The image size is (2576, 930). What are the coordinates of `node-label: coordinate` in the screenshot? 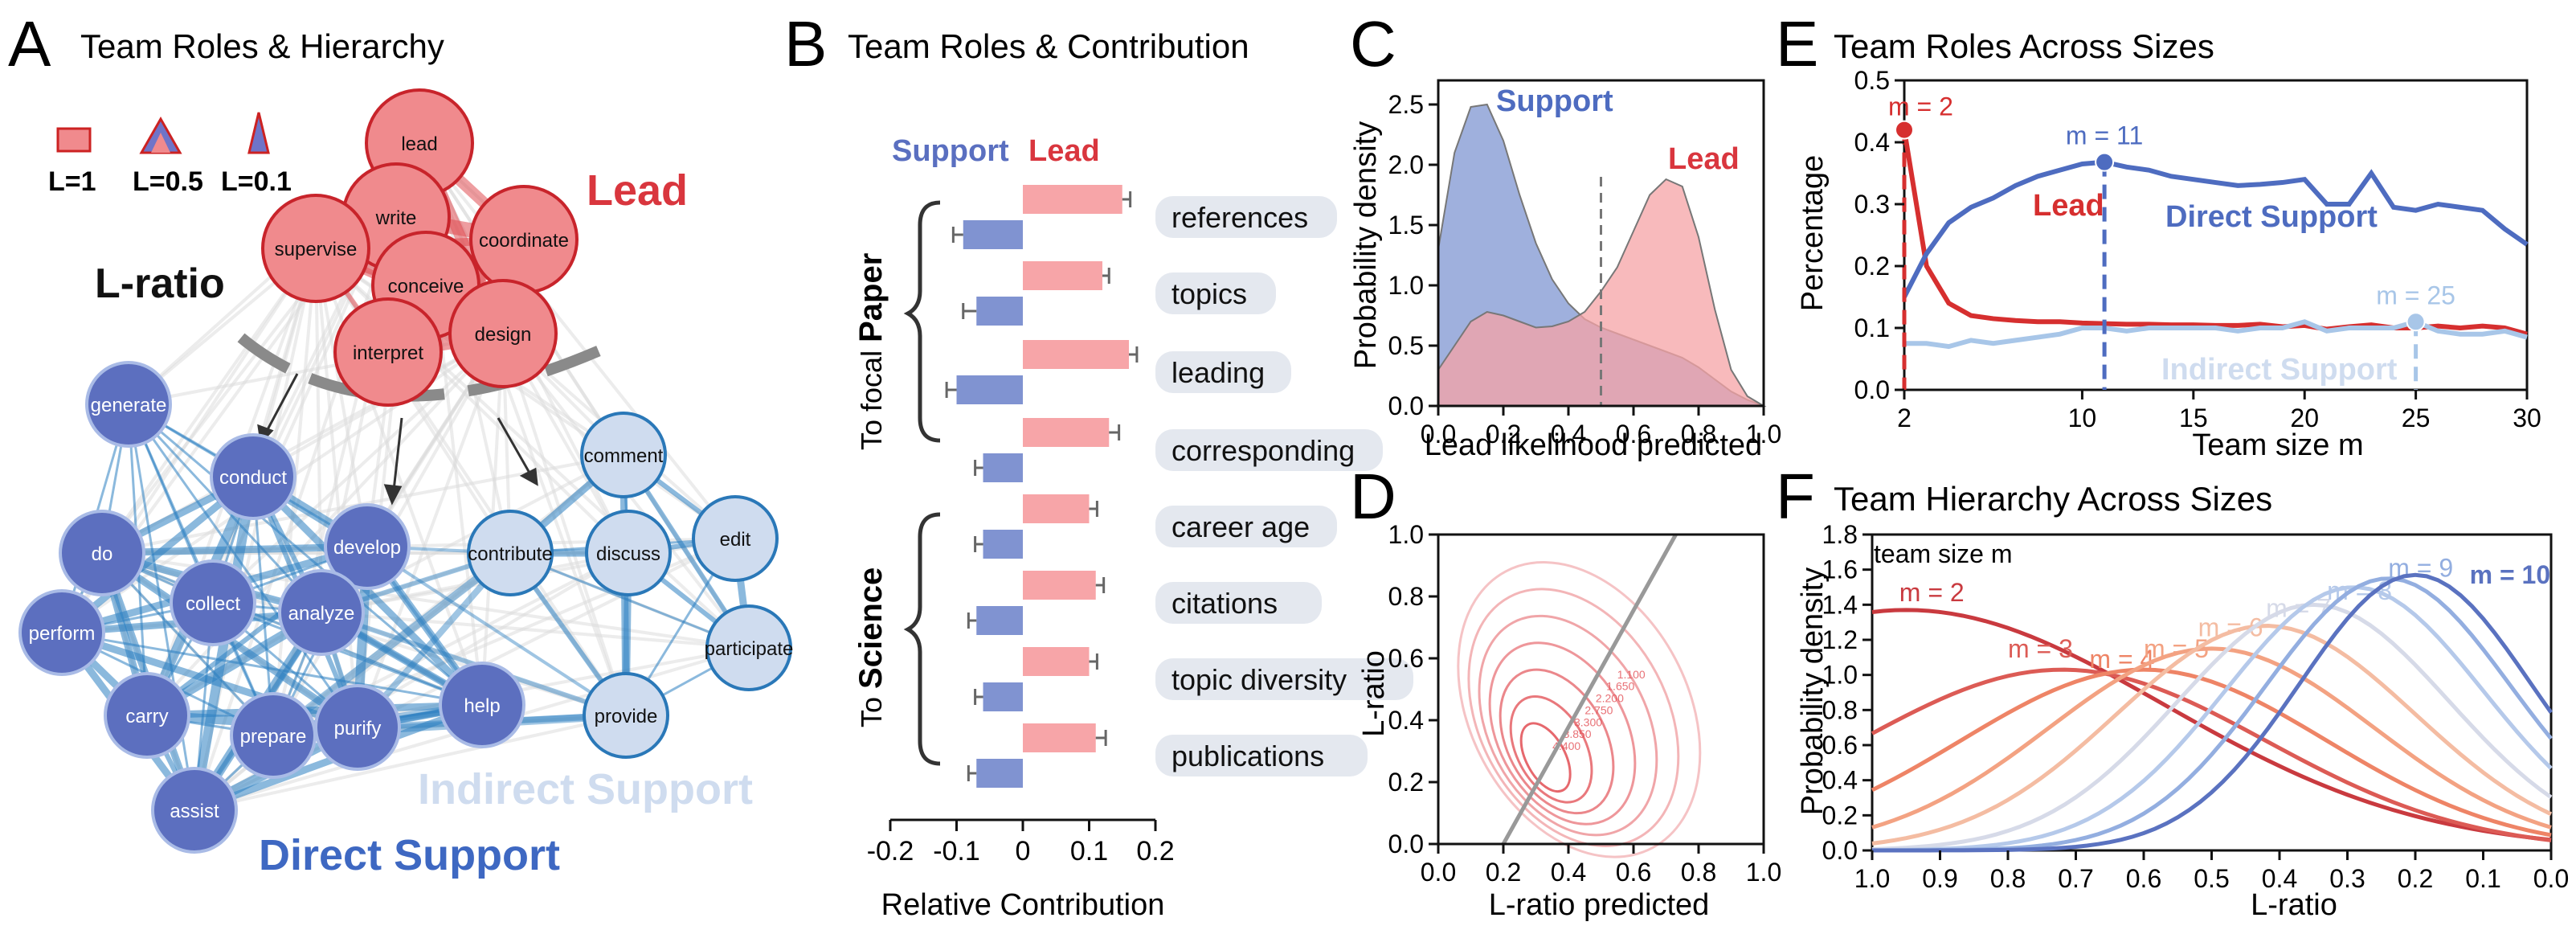 It's located at (524, 241).